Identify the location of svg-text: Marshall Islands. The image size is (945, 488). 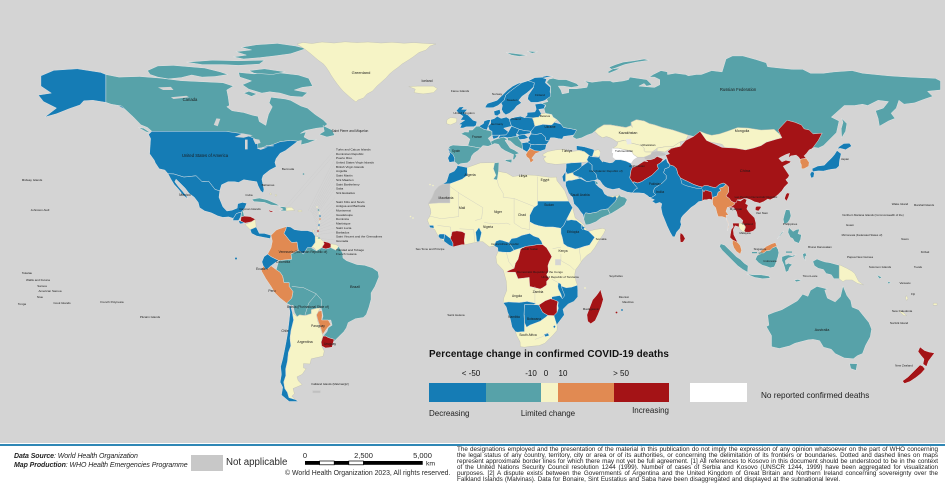
(924, 205).